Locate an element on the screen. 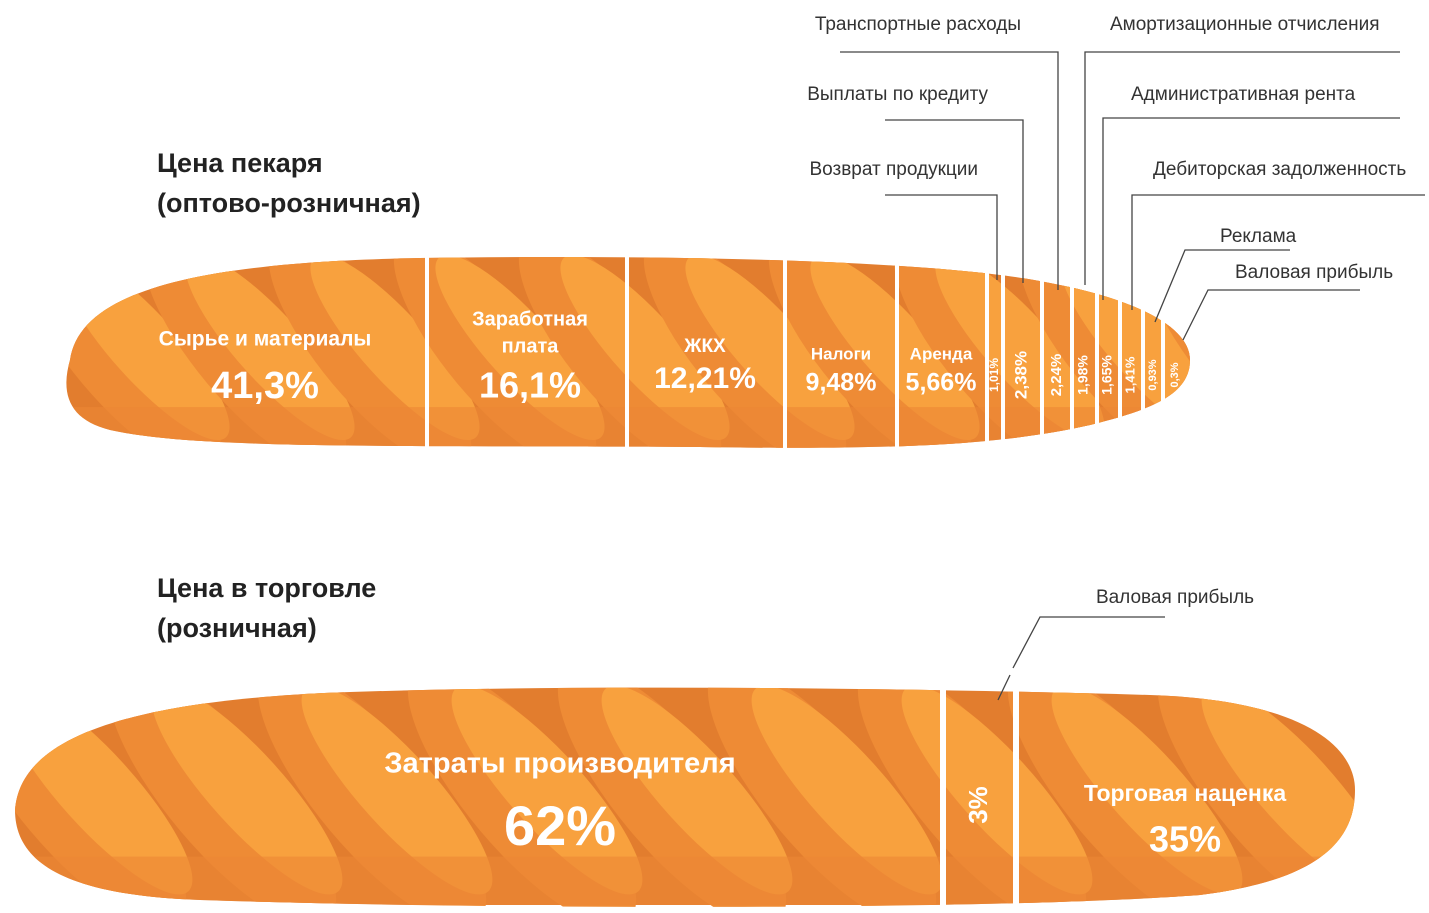 The height and width of the screenshot is (913, 1429). callout-label: Выплаты по кредиту is located at coordinates (897, 94).